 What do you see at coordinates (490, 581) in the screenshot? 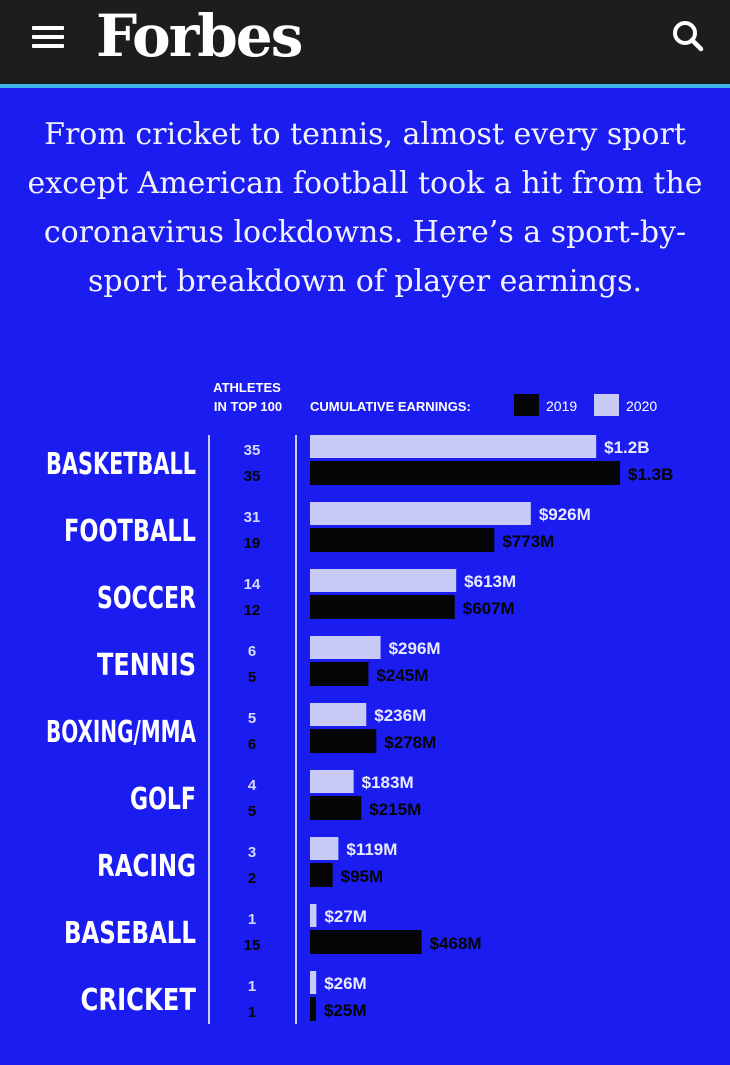
I see `data-label-2020: $613M` at bounding box center [490, 581].